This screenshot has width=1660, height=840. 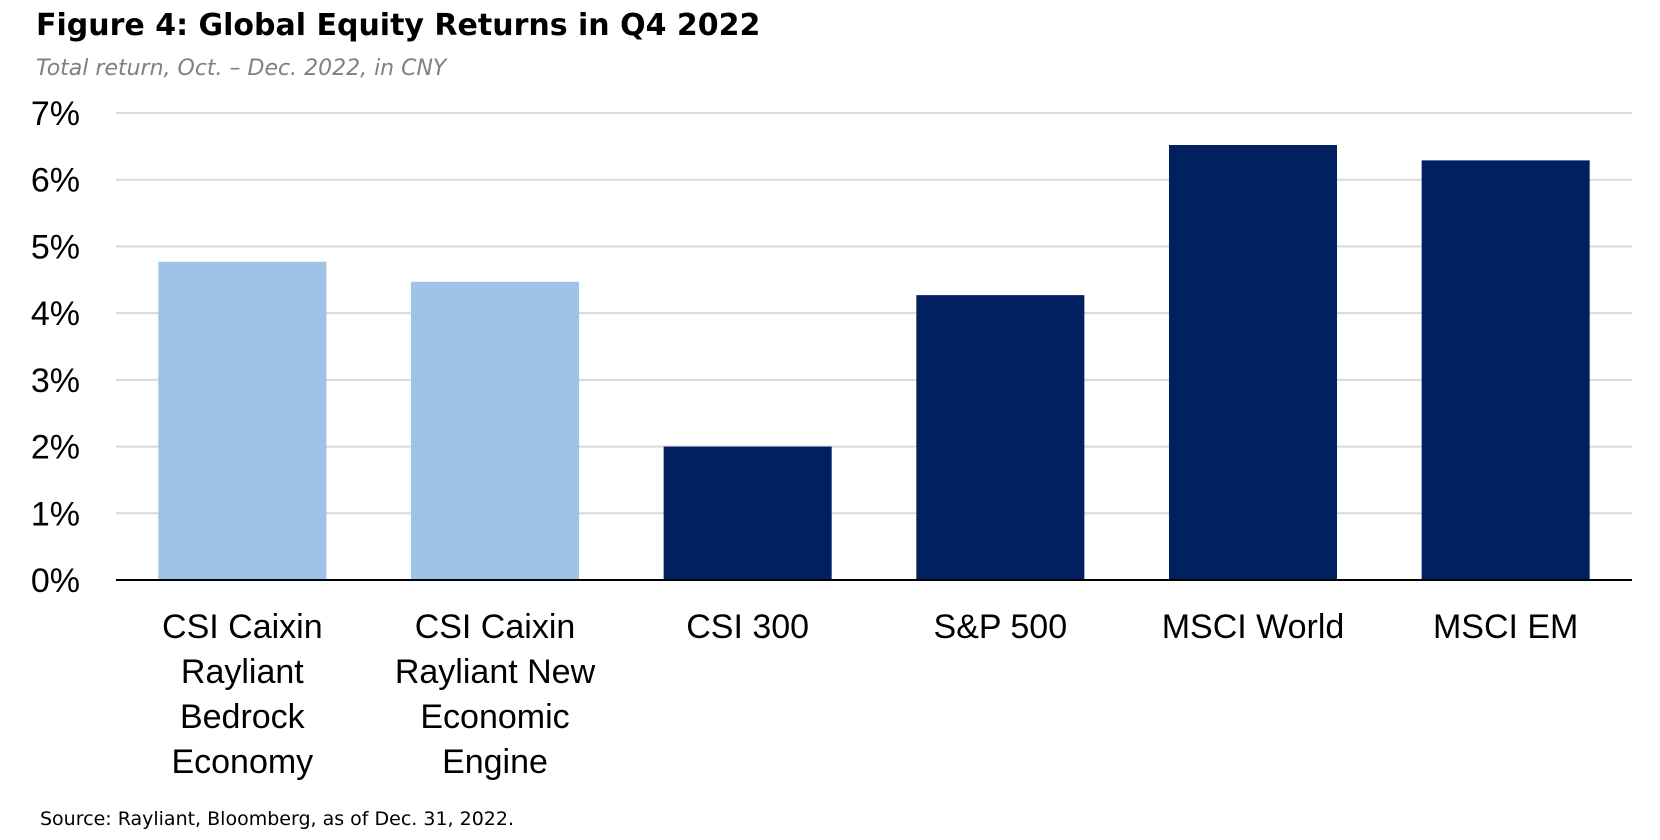 What do you see at coordinates (55, 448) in the screenshot?
I see `y-tick-label: 2%` at bounding box center [55, 448].